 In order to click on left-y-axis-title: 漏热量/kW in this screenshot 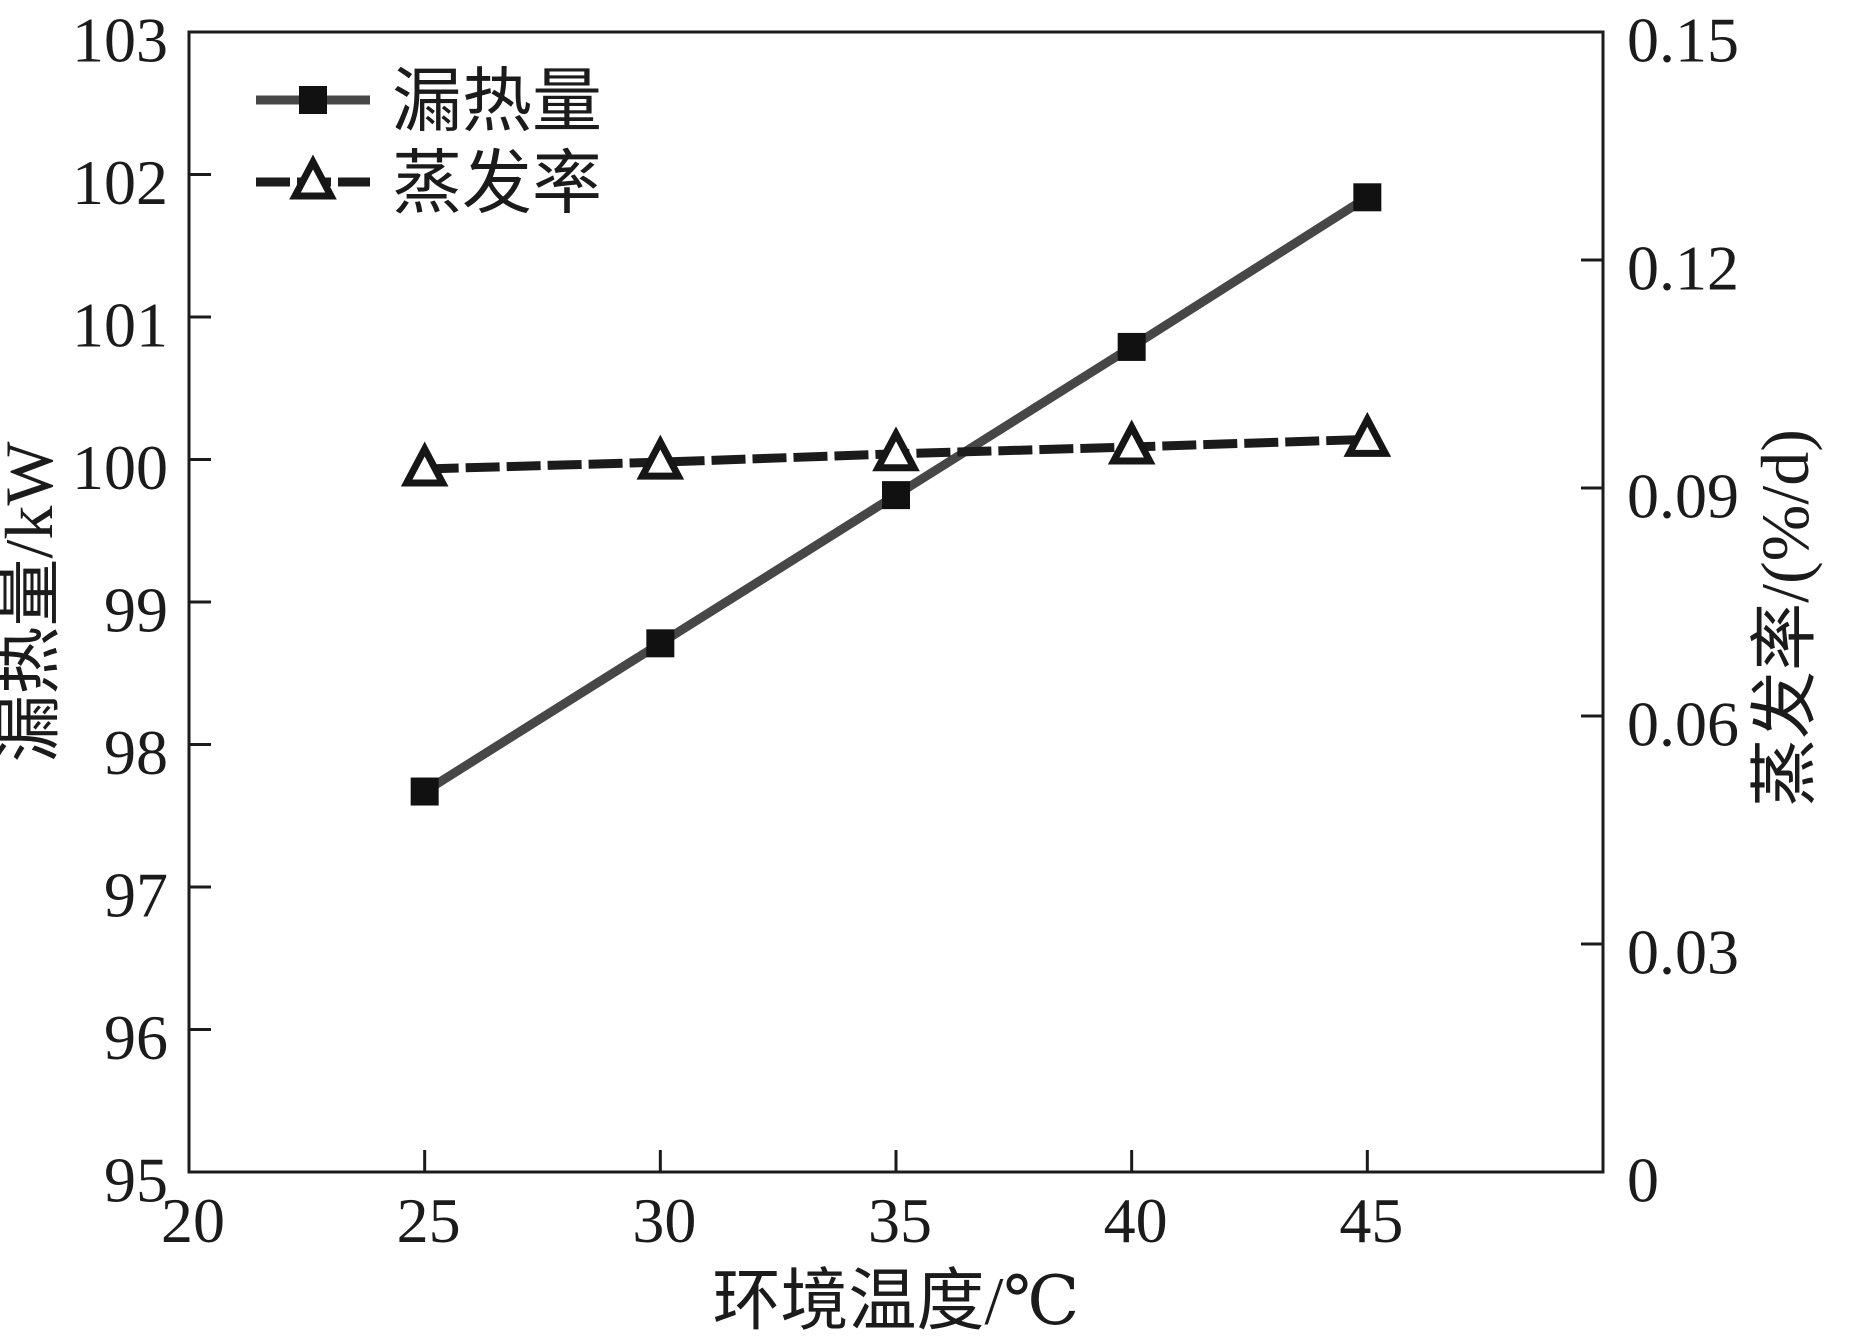, I will do `click(33, 602)`.